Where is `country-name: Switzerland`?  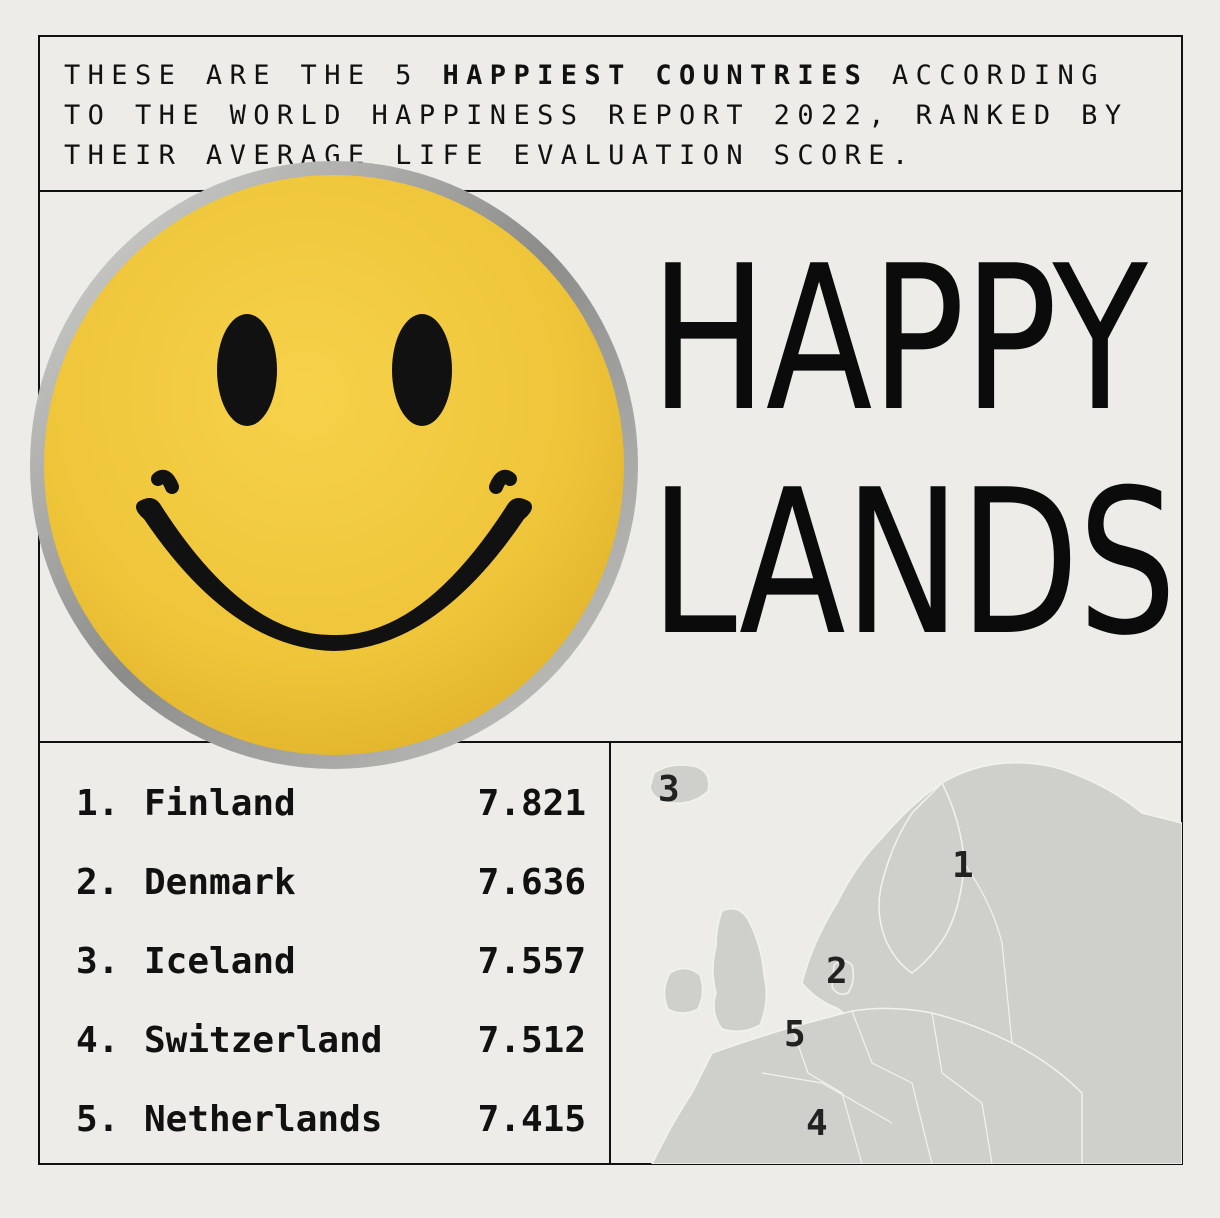 country-name: Switzerland is located at coordinates (263, 1040).